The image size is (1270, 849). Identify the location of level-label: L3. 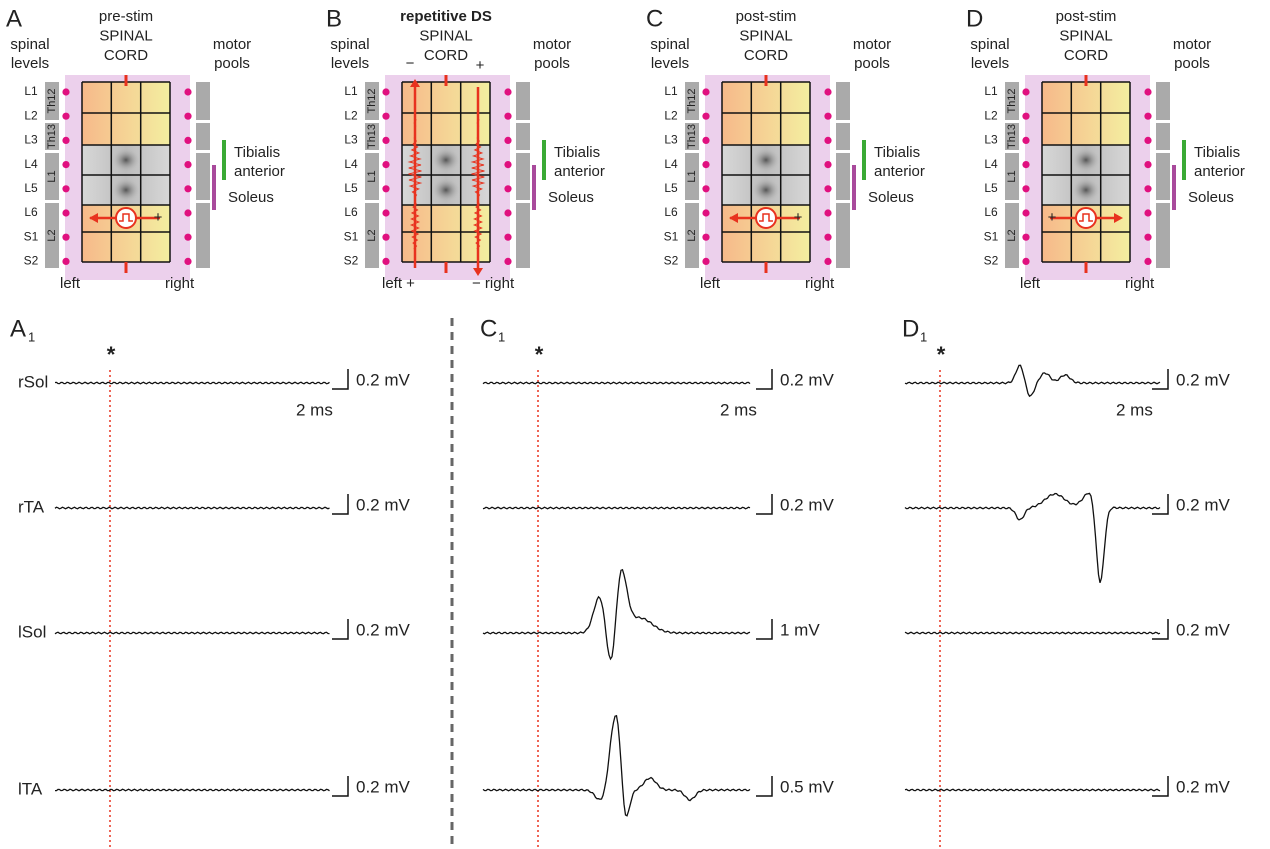
(991, 140).